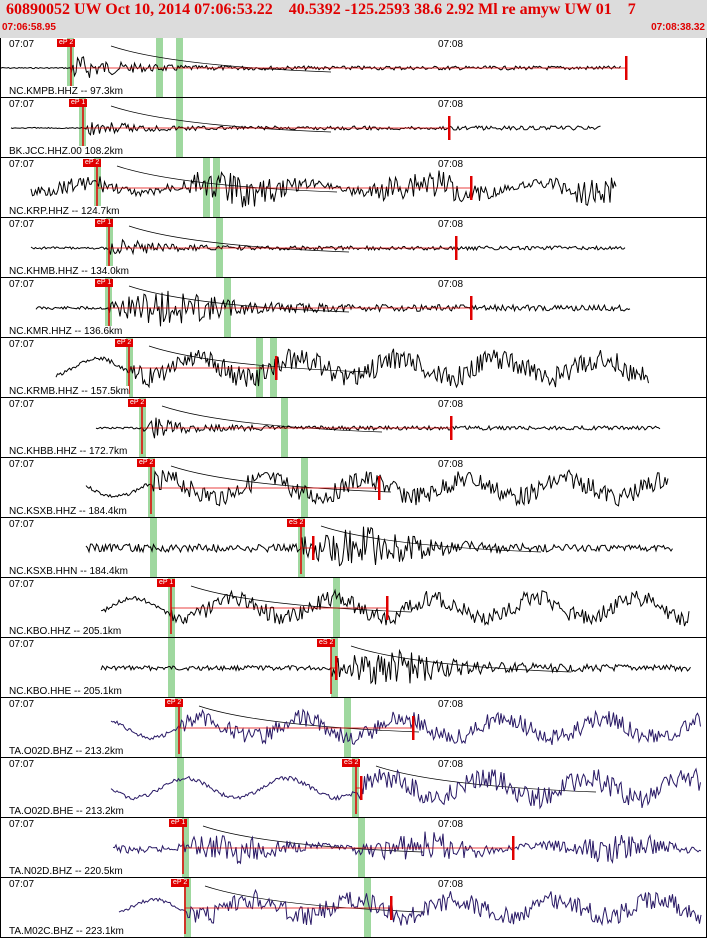 The height and width of the screenshot is (938, 707). I want to click on seismogram-panel: 07:07 eS 2 NC.KBO.HHE -- 205.1km, so click(353, 668).